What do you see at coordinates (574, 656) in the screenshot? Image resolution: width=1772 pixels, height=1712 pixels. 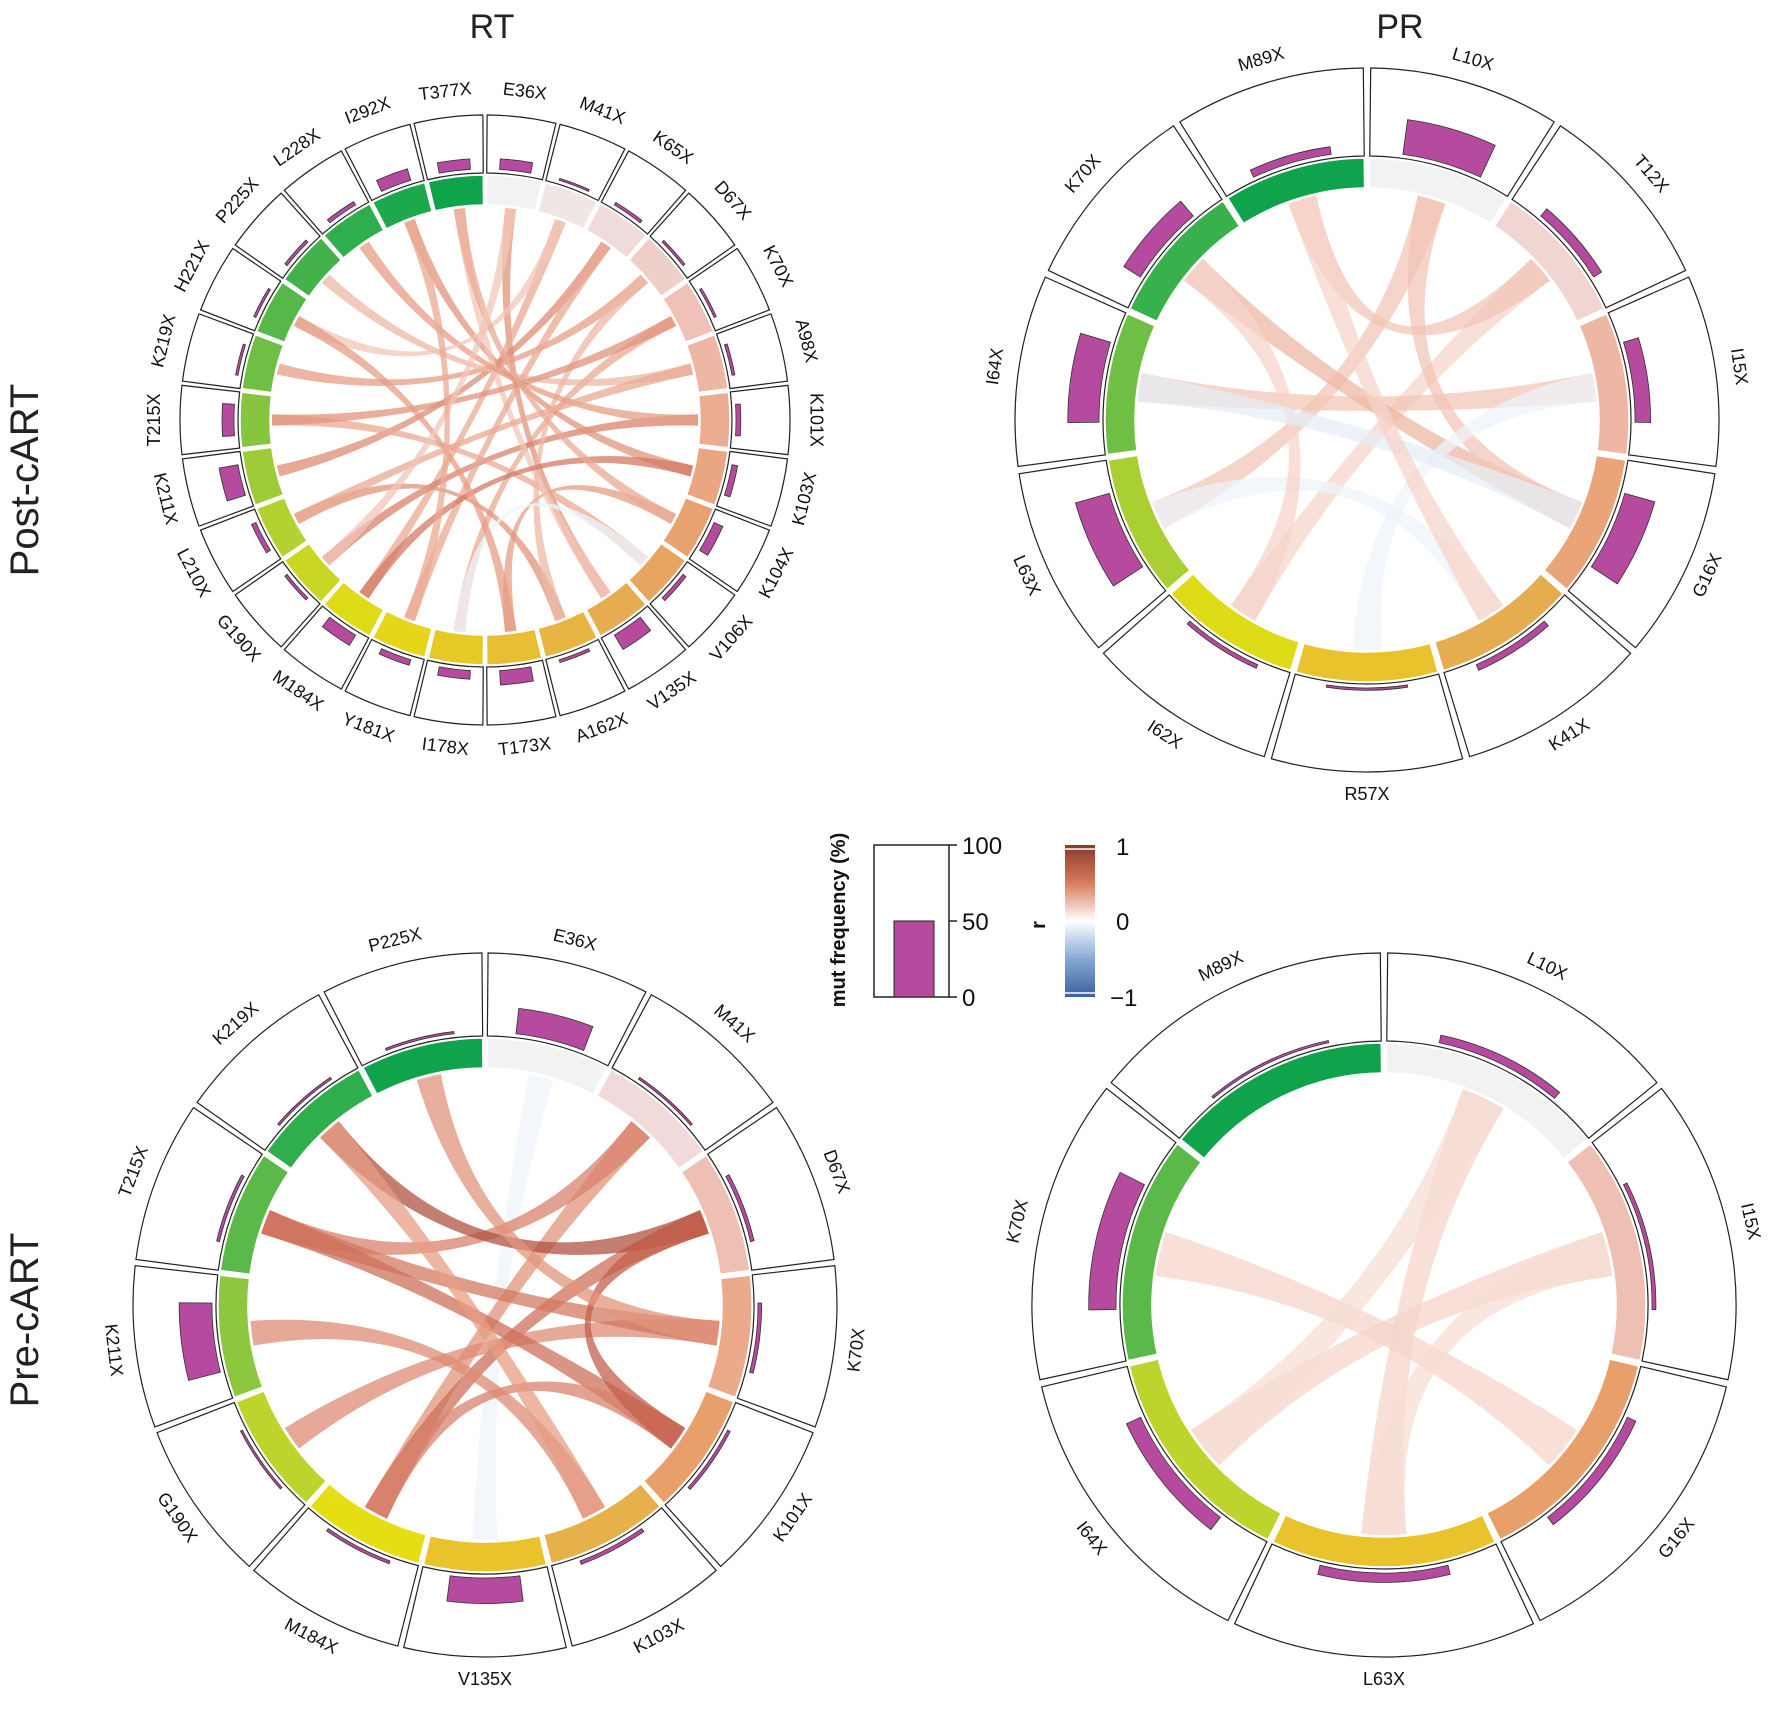 I see `mut-frequency-bar-A162X` at bounding box center [574, 656].